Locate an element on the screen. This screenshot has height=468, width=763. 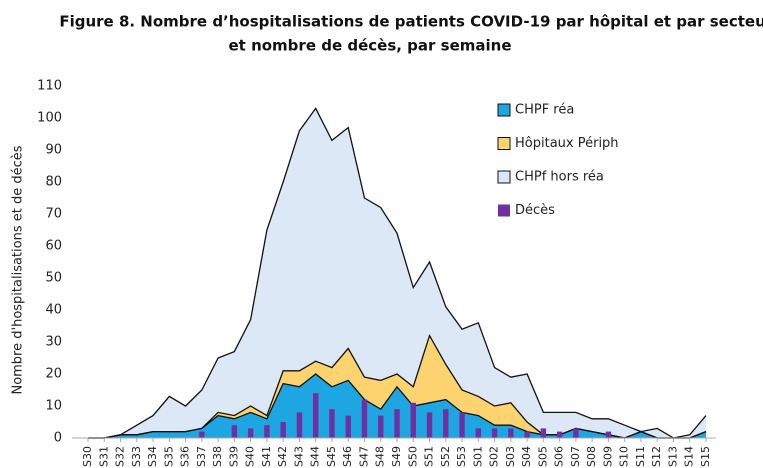
y-axis-label: Nombre d'hospitalisations et de décès is located at coordinates (18, 269).